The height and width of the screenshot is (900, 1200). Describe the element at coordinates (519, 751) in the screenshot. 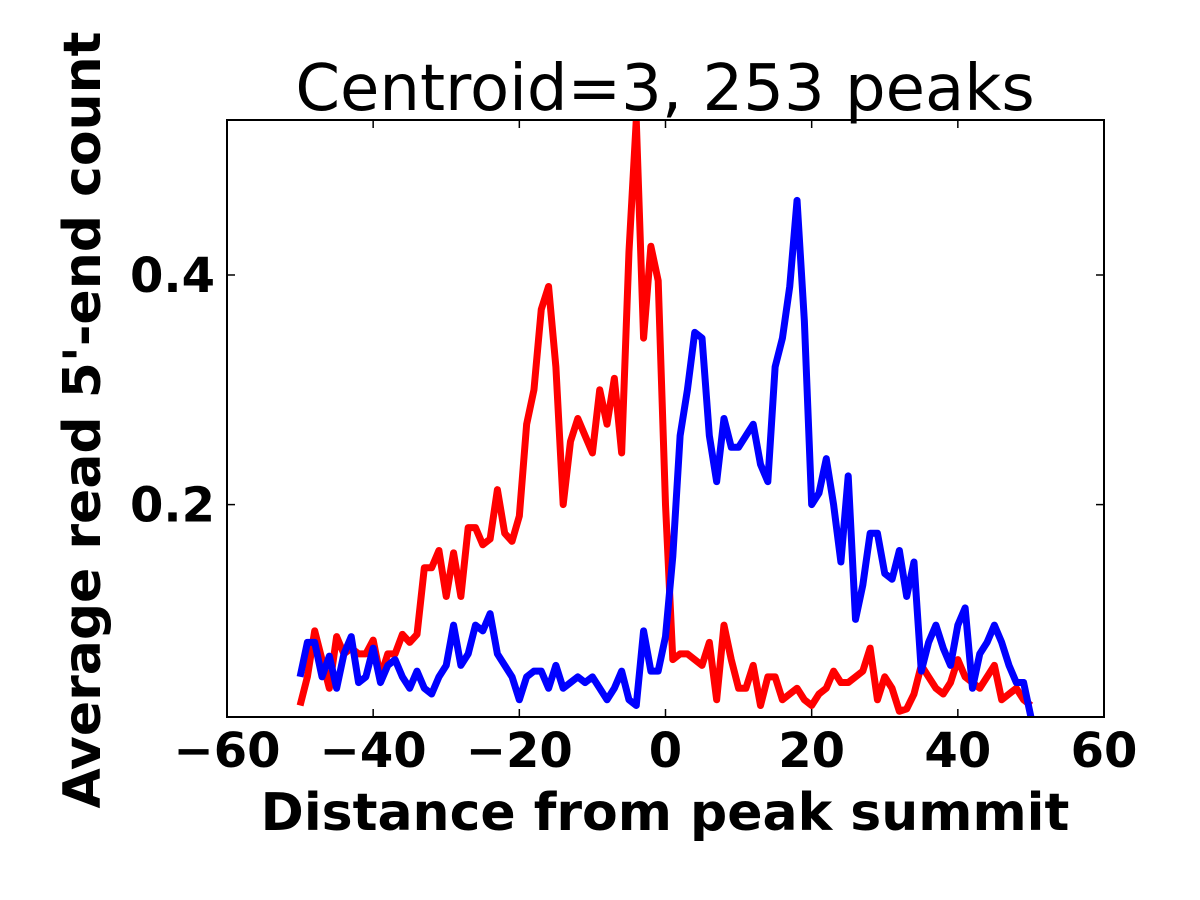

I see `x-tick-label: −20` at that location.